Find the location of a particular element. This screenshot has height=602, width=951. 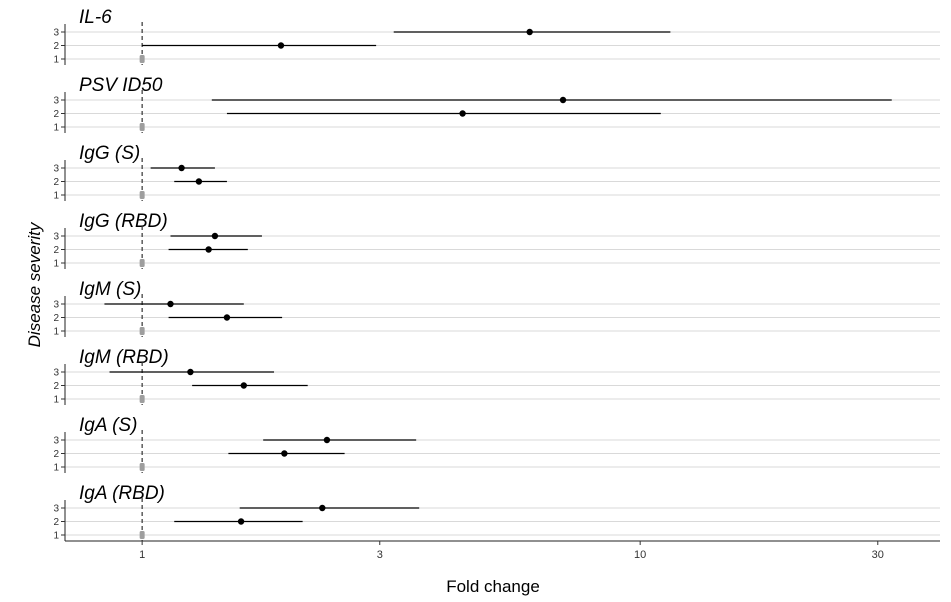

facet-title: IgM (RBD) is located at coordinates (124, 357).